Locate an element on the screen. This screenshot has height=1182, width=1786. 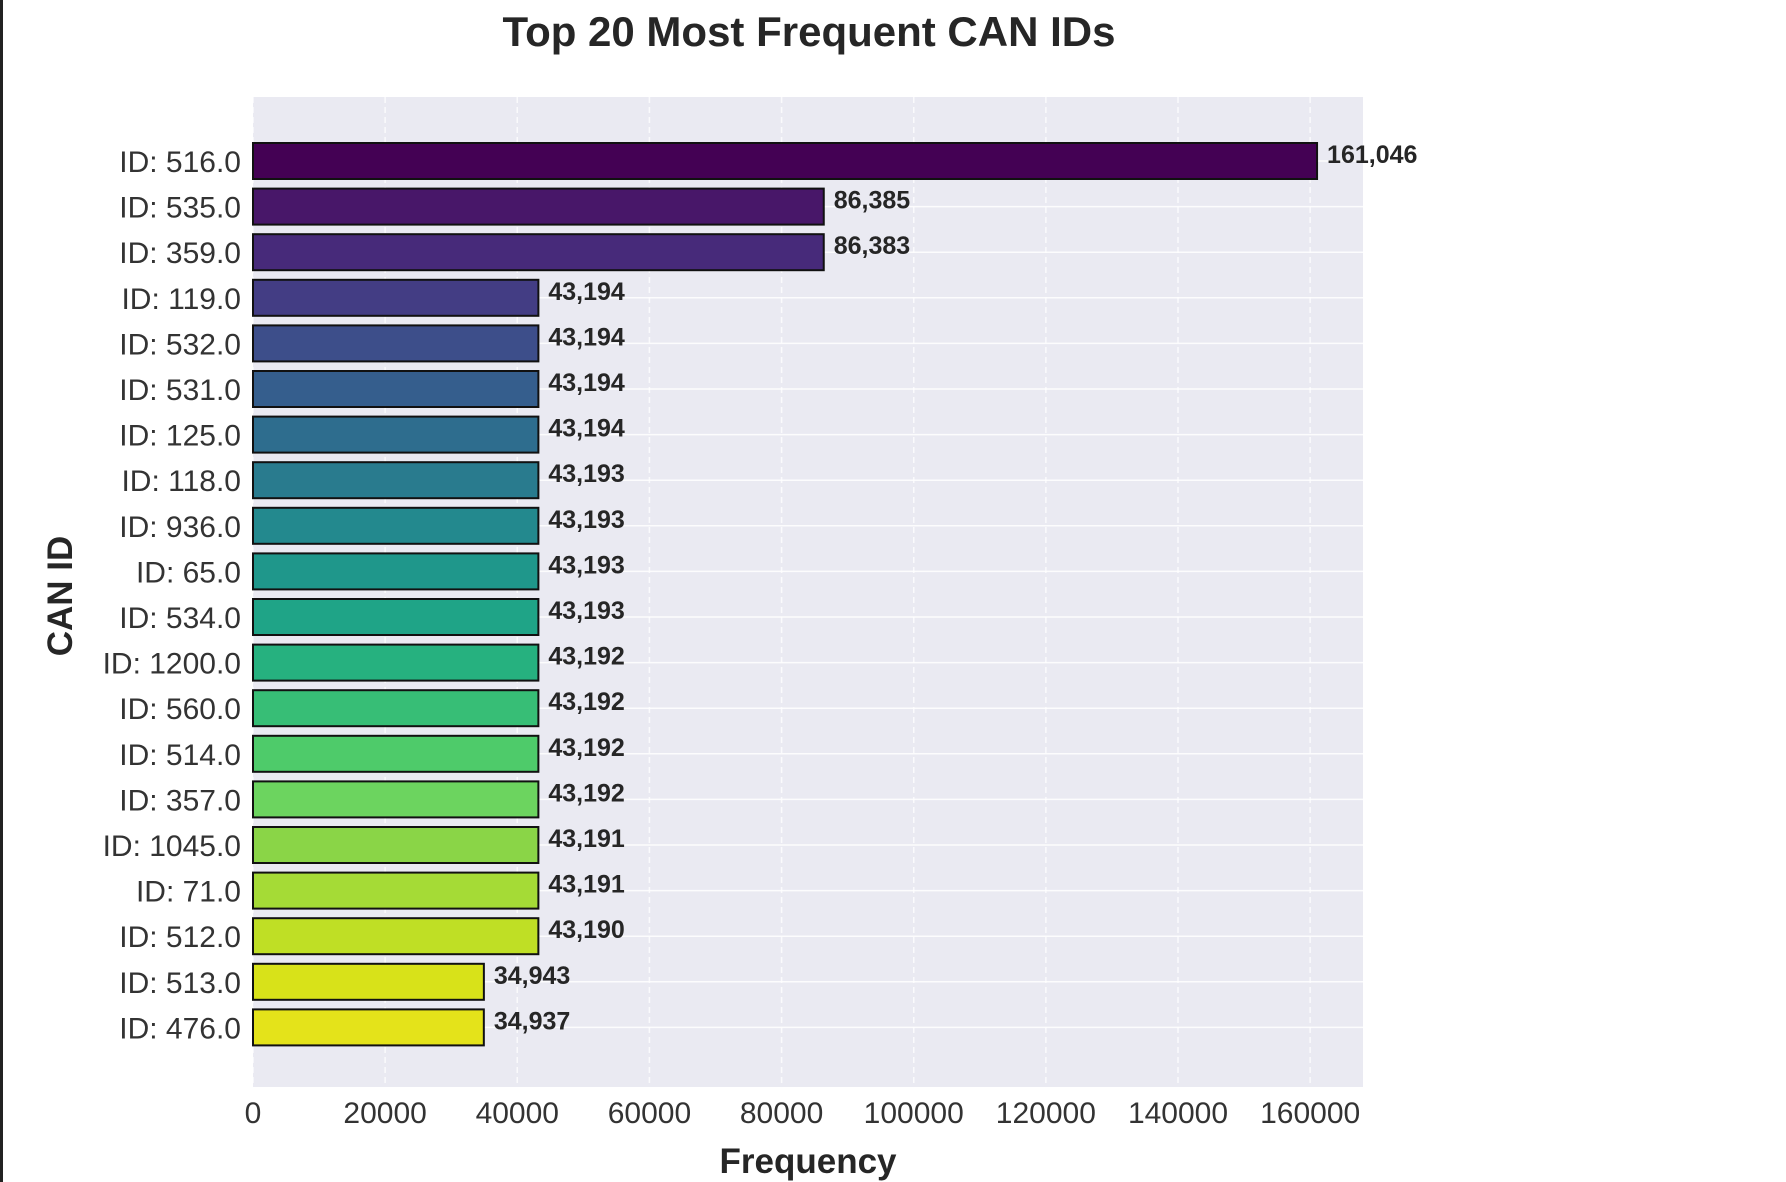
y-tick-label: ID: 1045.0 is located at coordinates (172, 846).